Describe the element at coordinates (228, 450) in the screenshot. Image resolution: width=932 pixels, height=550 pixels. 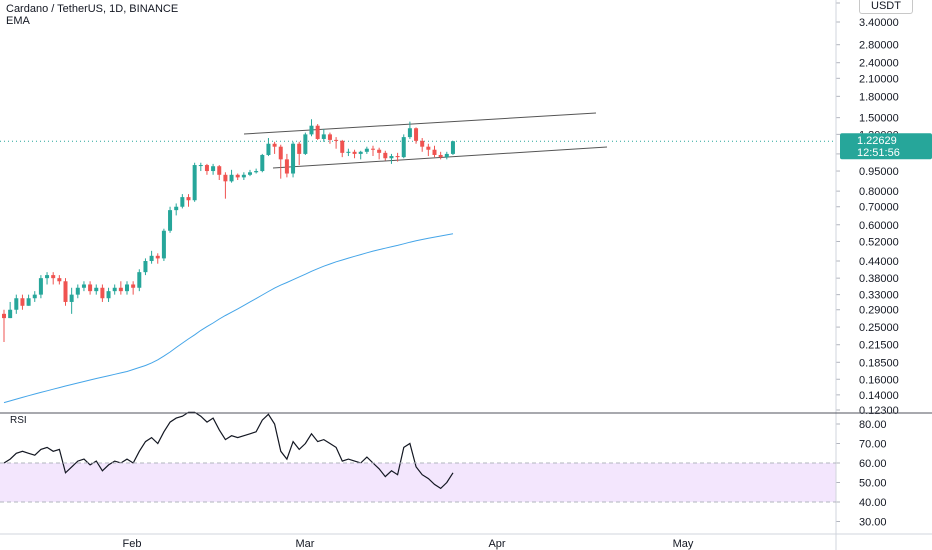
I see `rsi-line` at that location.